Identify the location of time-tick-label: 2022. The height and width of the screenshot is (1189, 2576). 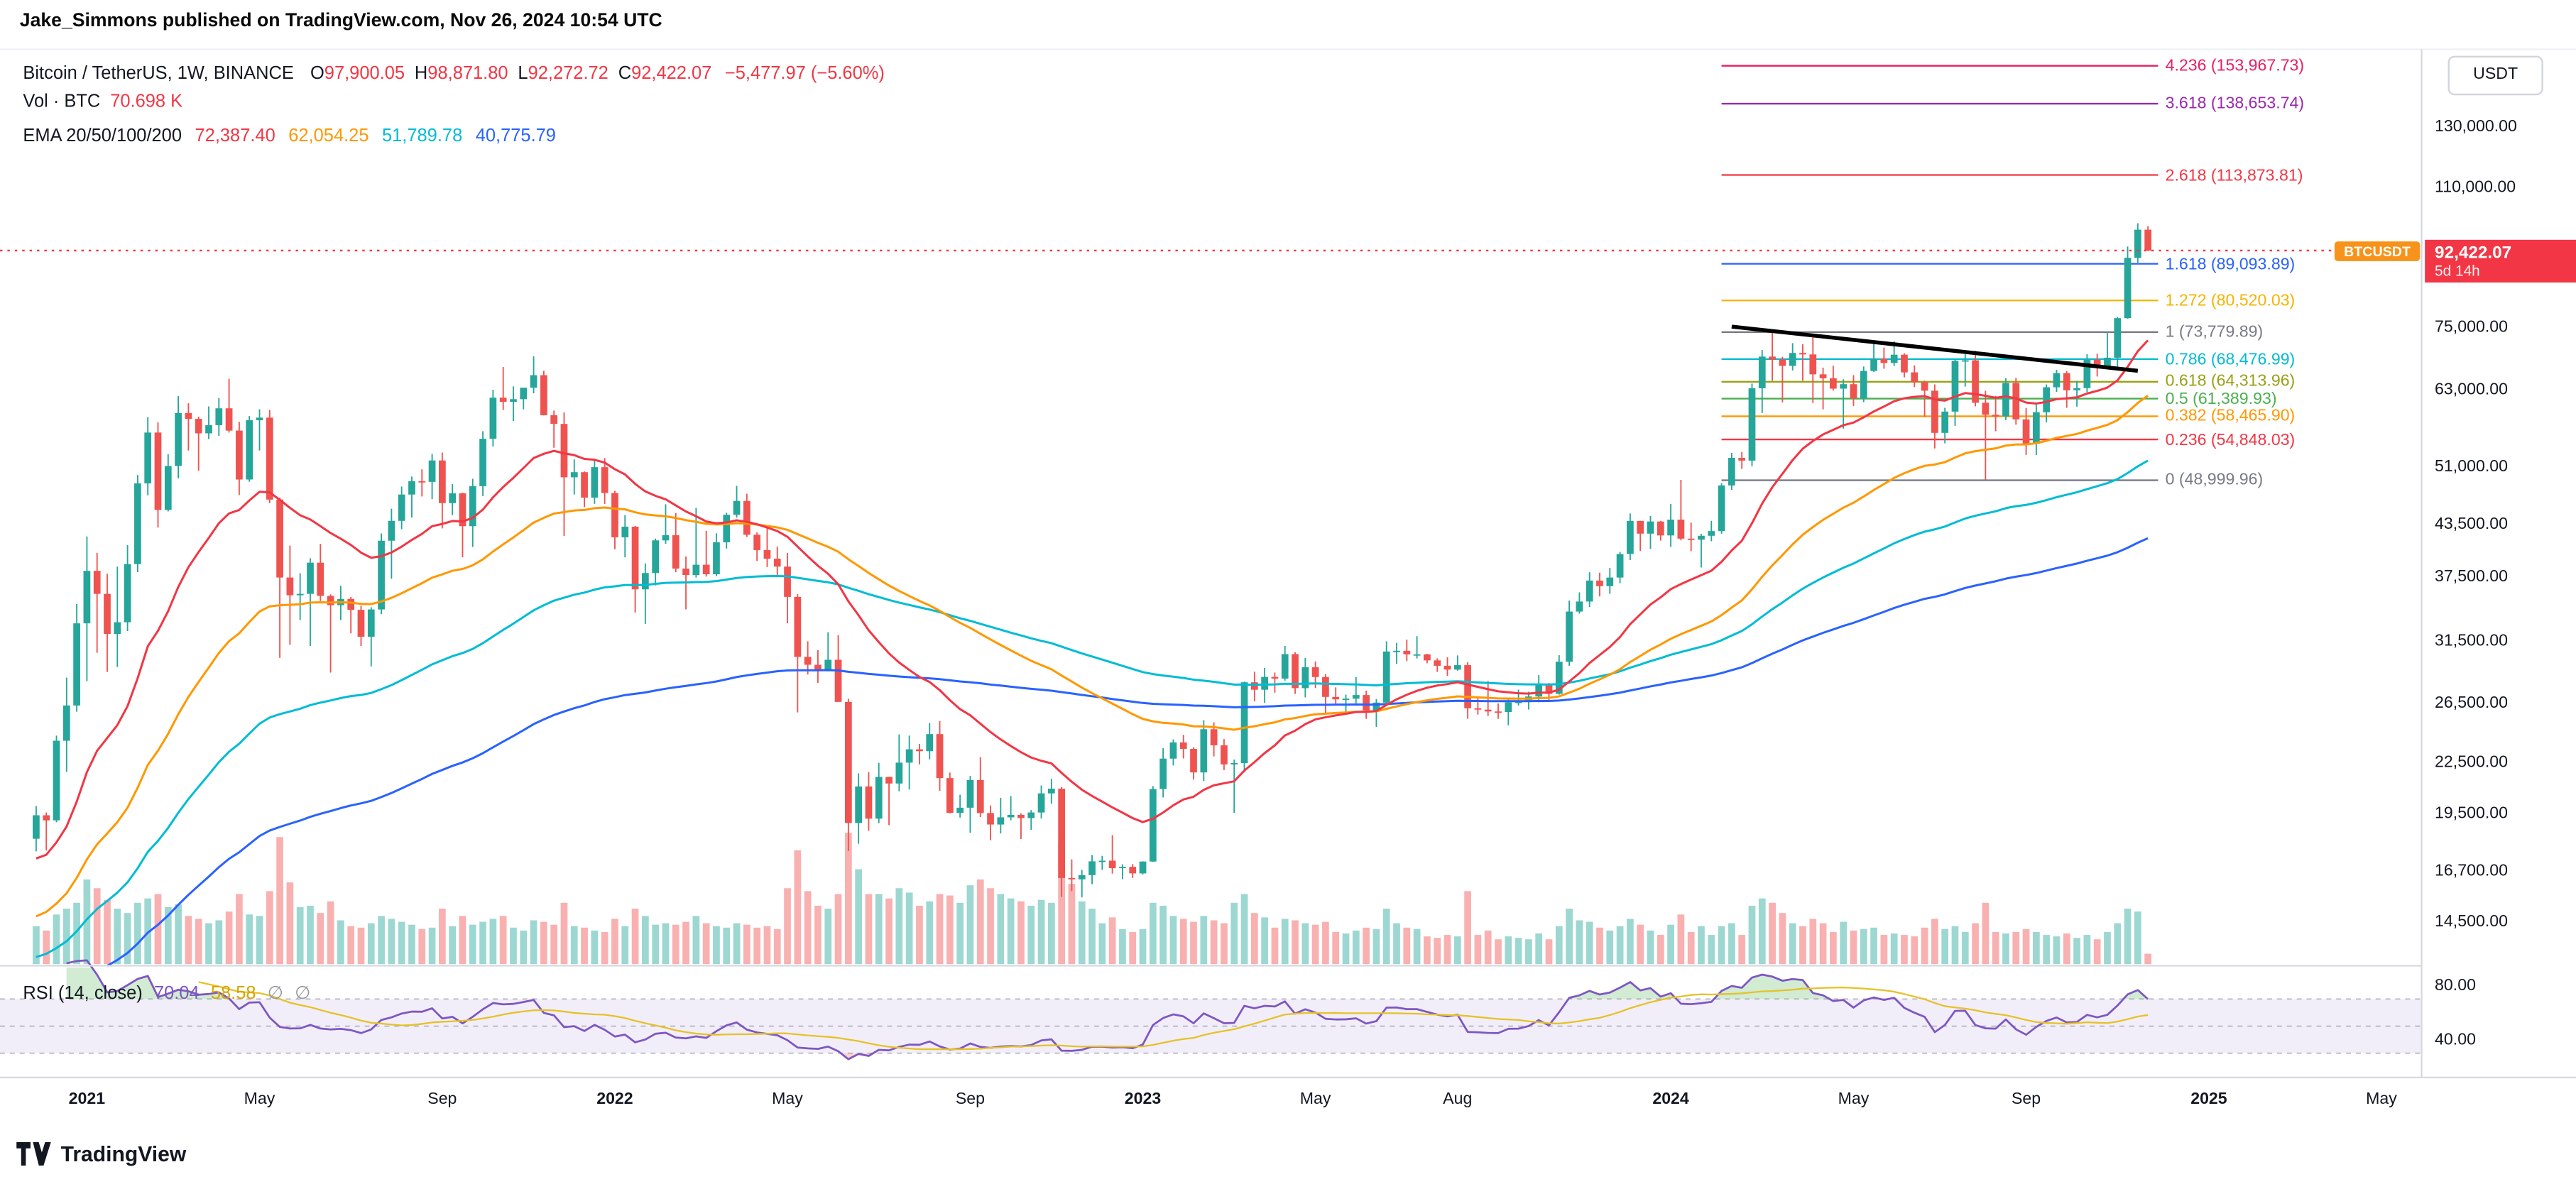
(614, 1099).